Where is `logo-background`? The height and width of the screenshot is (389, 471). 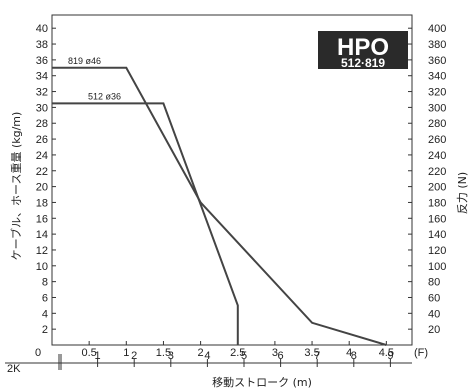 logo-background is located at coordinates (363, 50).